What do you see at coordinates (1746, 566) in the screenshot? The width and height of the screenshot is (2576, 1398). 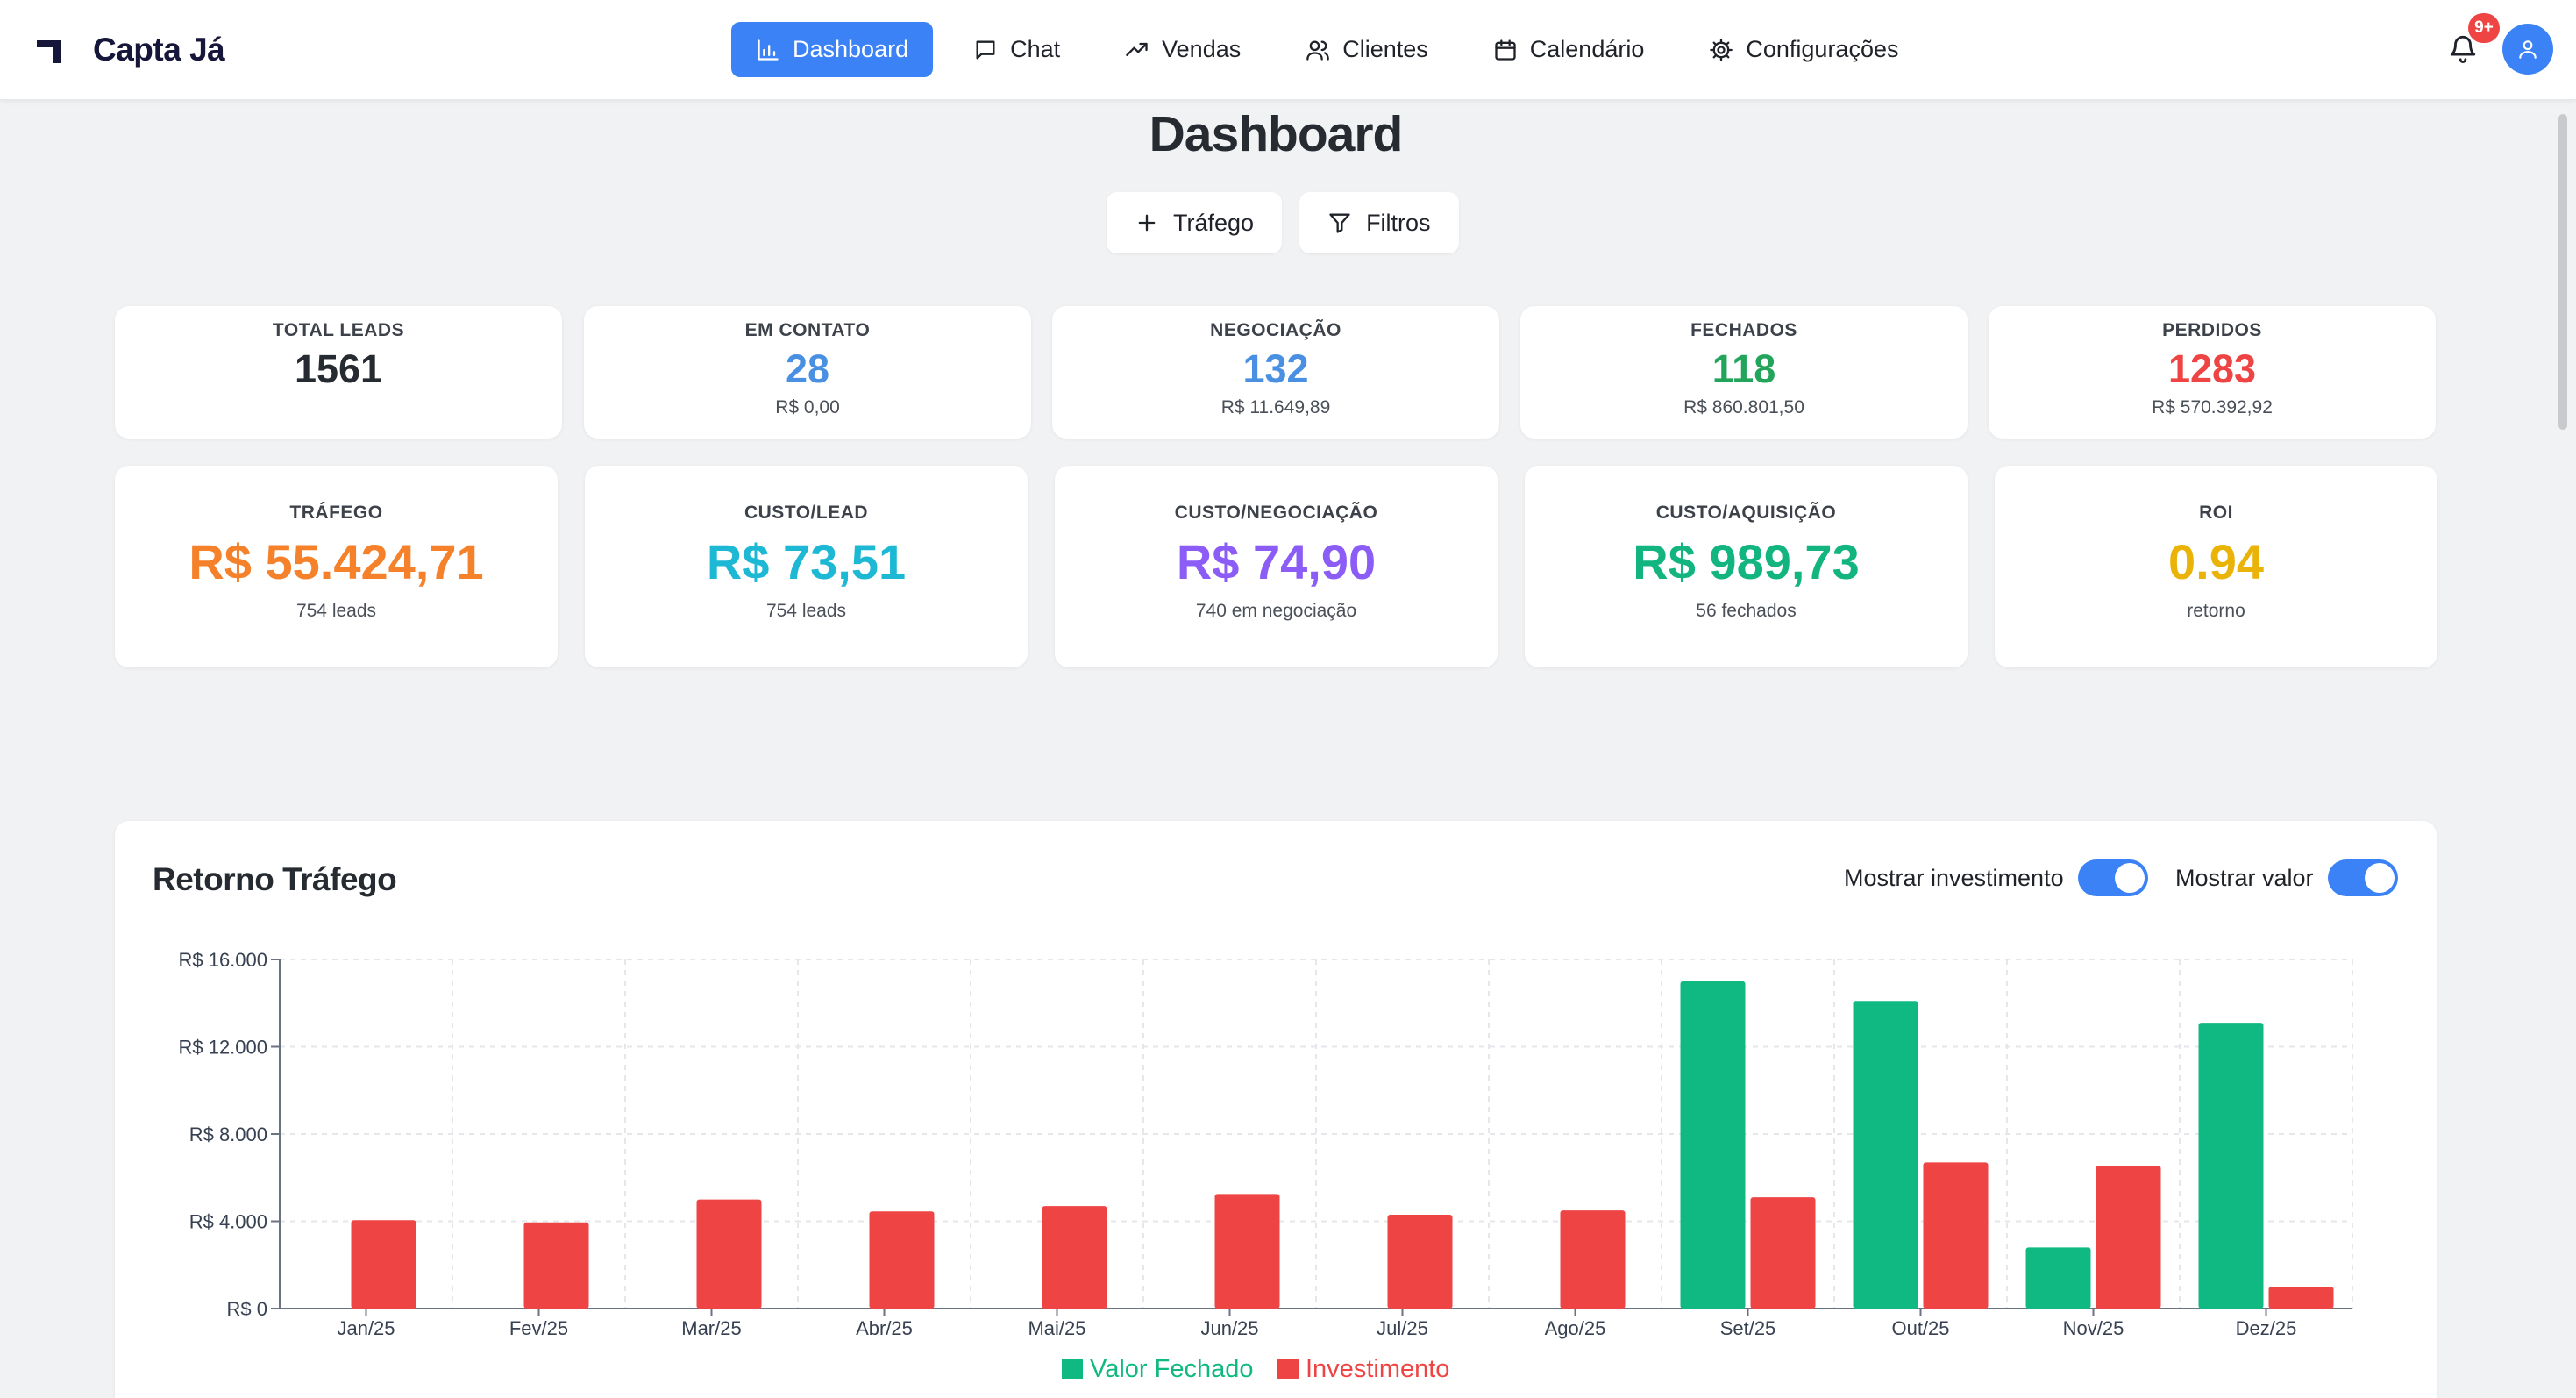 I see `metric-card-custo-aquisicao: CUSTO/AQUISIÇÃO R$ 989,73 56 fechados` at bounding box center [1746, 566].